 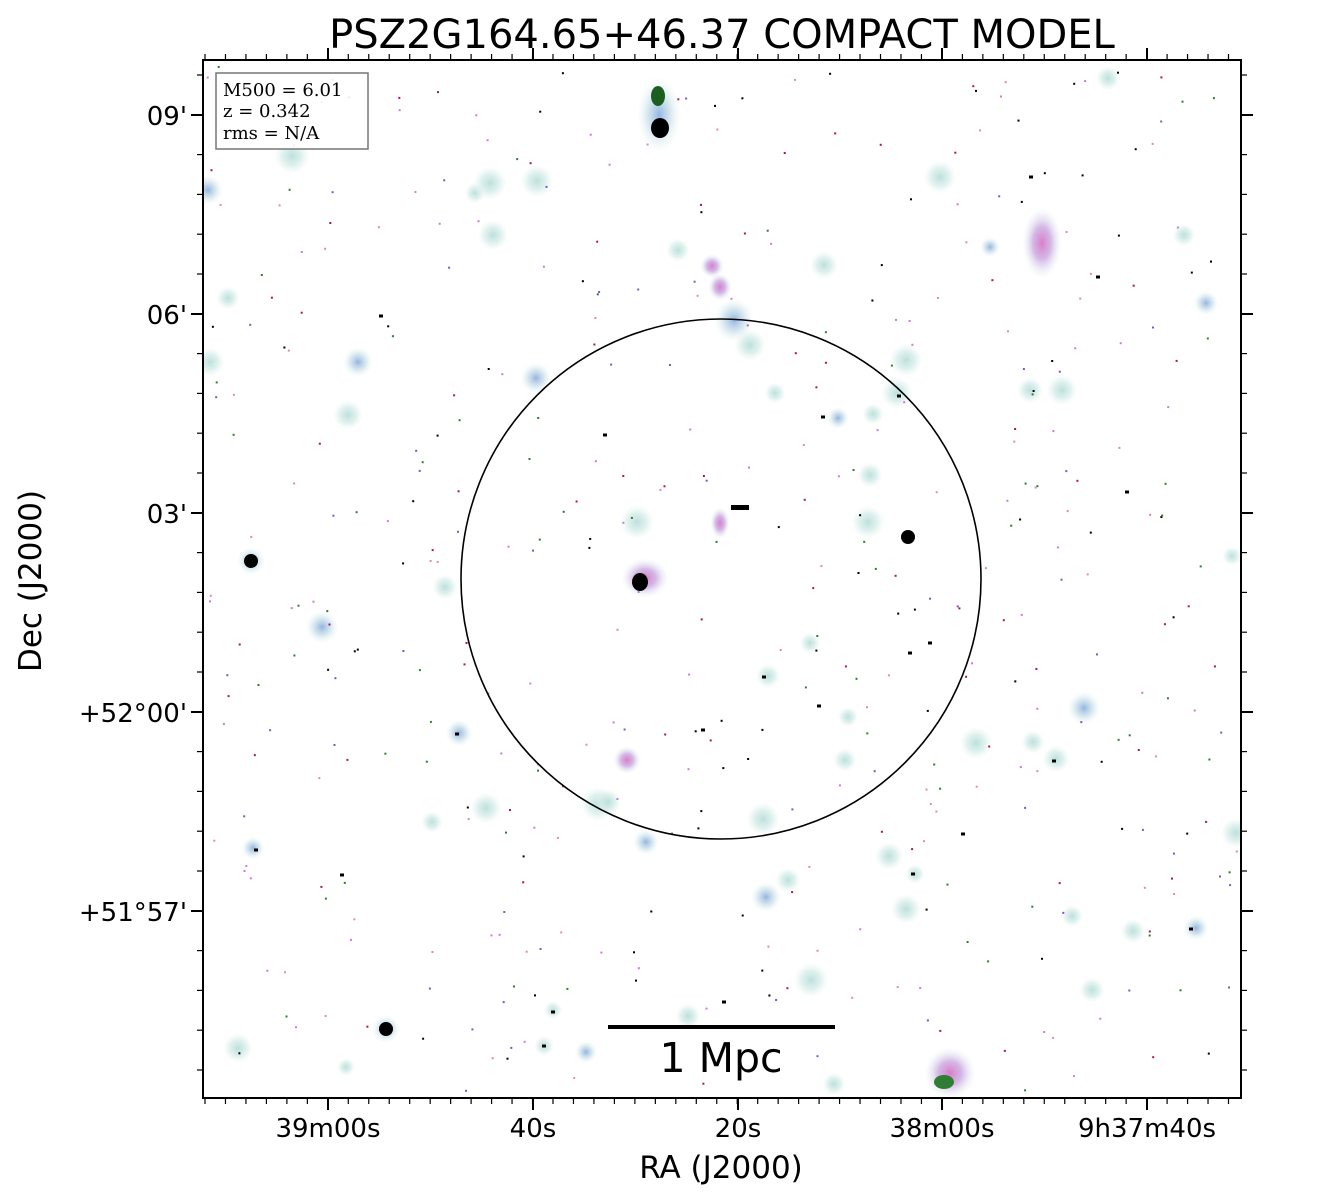 I want to click on scale-bar-label: 1 Mpc, so click(x=720, y=1058).